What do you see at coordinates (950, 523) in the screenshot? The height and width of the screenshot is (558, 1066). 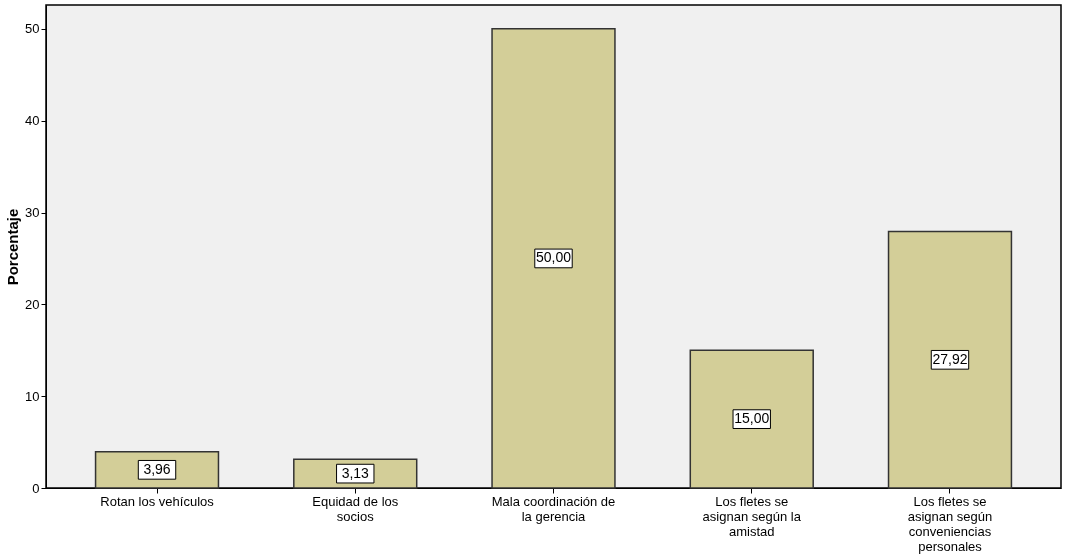 I see `x-tick-label: Los fletes se asignan según conveniencias personales` at bounding box center [950, 523].